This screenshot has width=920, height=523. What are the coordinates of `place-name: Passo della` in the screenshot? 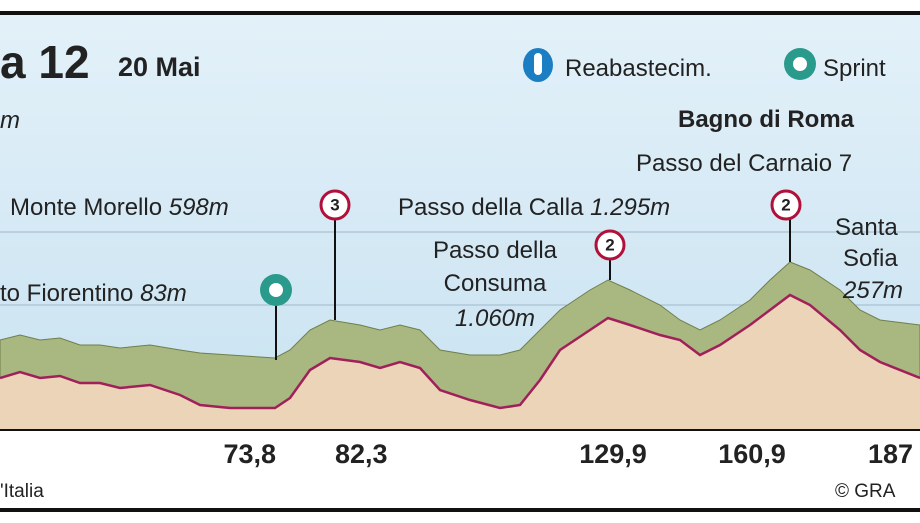 It's located at (495, 250).